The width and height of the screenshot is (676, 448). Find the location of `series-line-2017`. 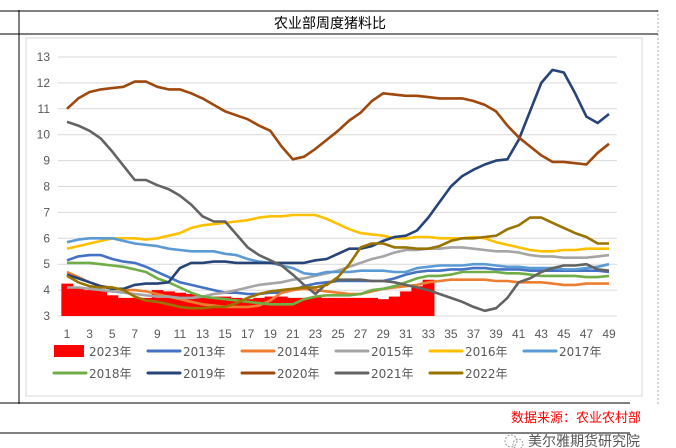

series-line-2017 is located at coordinates (338, 256).